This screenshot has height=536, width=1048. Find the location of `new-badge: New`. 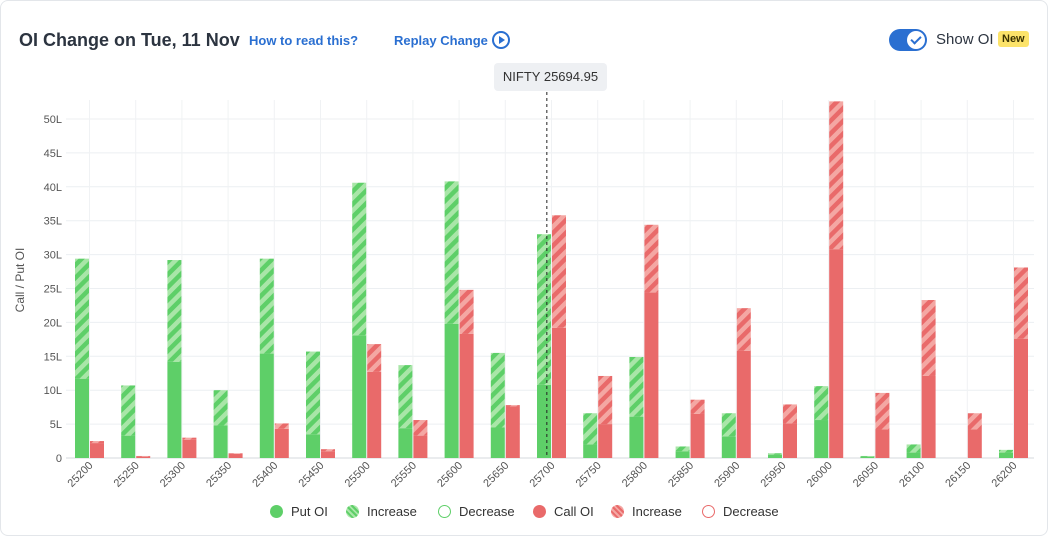

new-badge: New is located at coordinates (1013, 39).